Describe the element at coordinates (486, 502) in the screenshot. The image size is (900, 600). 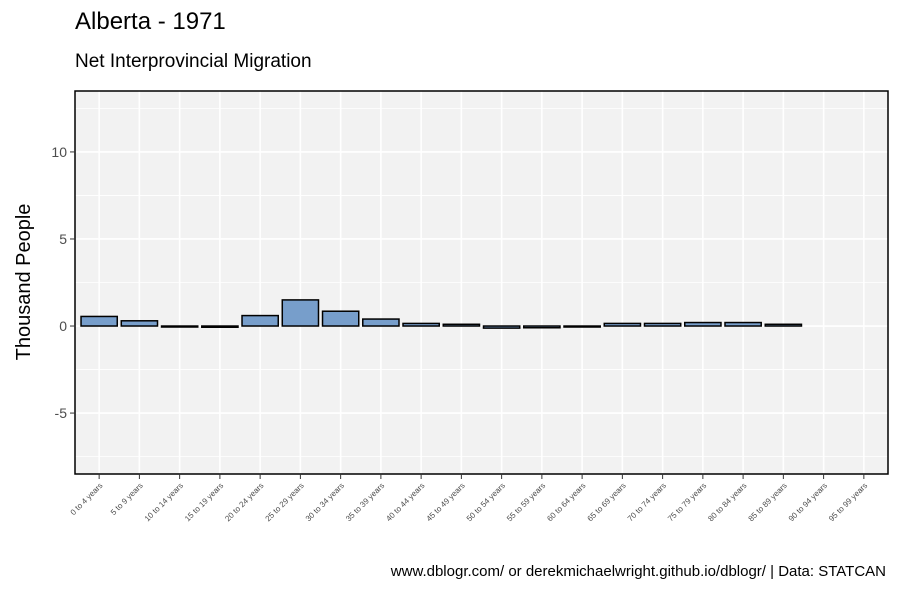
I see `x-tick-label: 50 to 54 years` at that location.